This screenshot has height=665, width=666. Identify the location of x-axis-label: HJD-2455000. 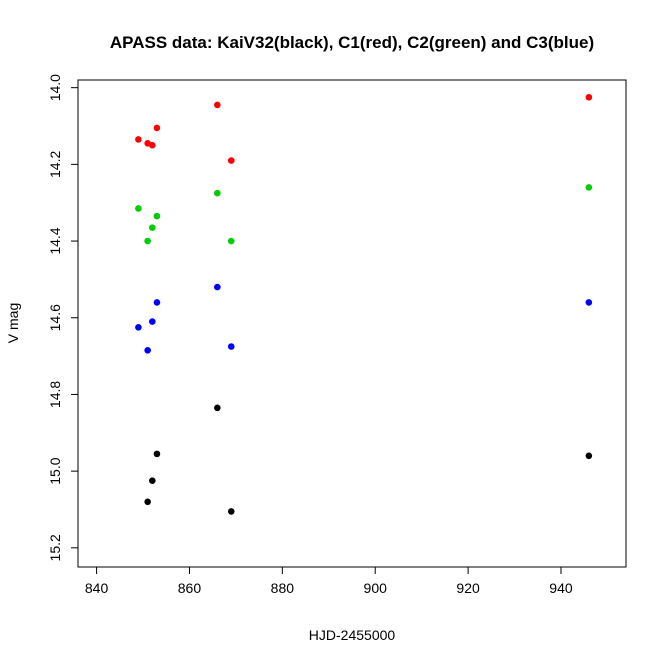
(352, 635).